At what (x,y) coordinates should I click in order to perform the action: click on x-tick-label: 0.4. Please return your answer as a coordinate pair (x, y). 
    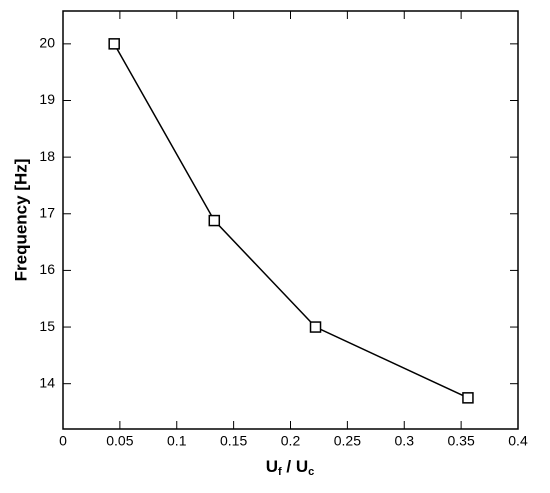
    Looking at the image, I should click on (518, 441).